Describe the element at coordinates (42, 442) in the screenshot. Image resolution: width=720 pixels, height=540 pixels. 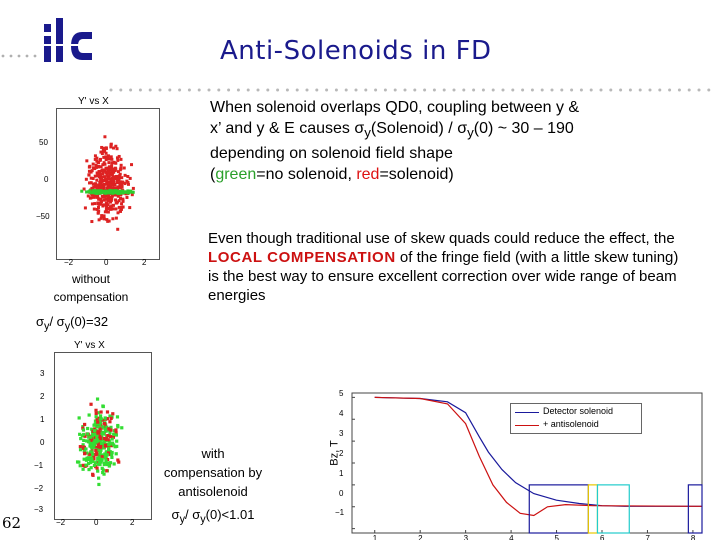
I see `y-tick: 0` at that location.